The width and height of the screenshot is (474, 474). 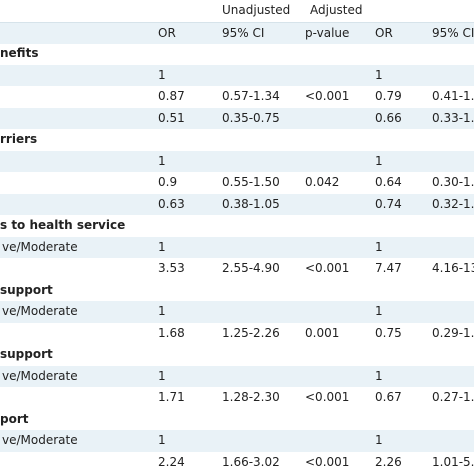 I want to click on cell: 0.33-1., so click(x=453, y=117).